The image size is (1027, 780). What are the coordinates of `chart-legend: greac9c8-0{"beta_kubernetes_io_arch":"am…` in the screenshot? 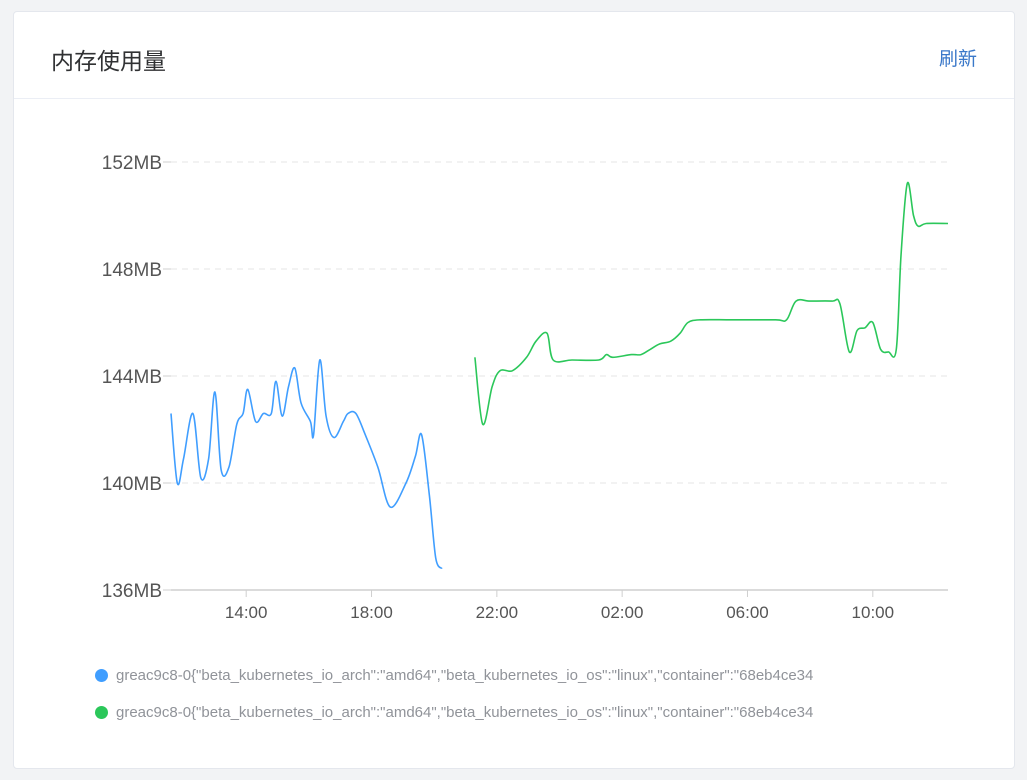 It's located at (490, 701).